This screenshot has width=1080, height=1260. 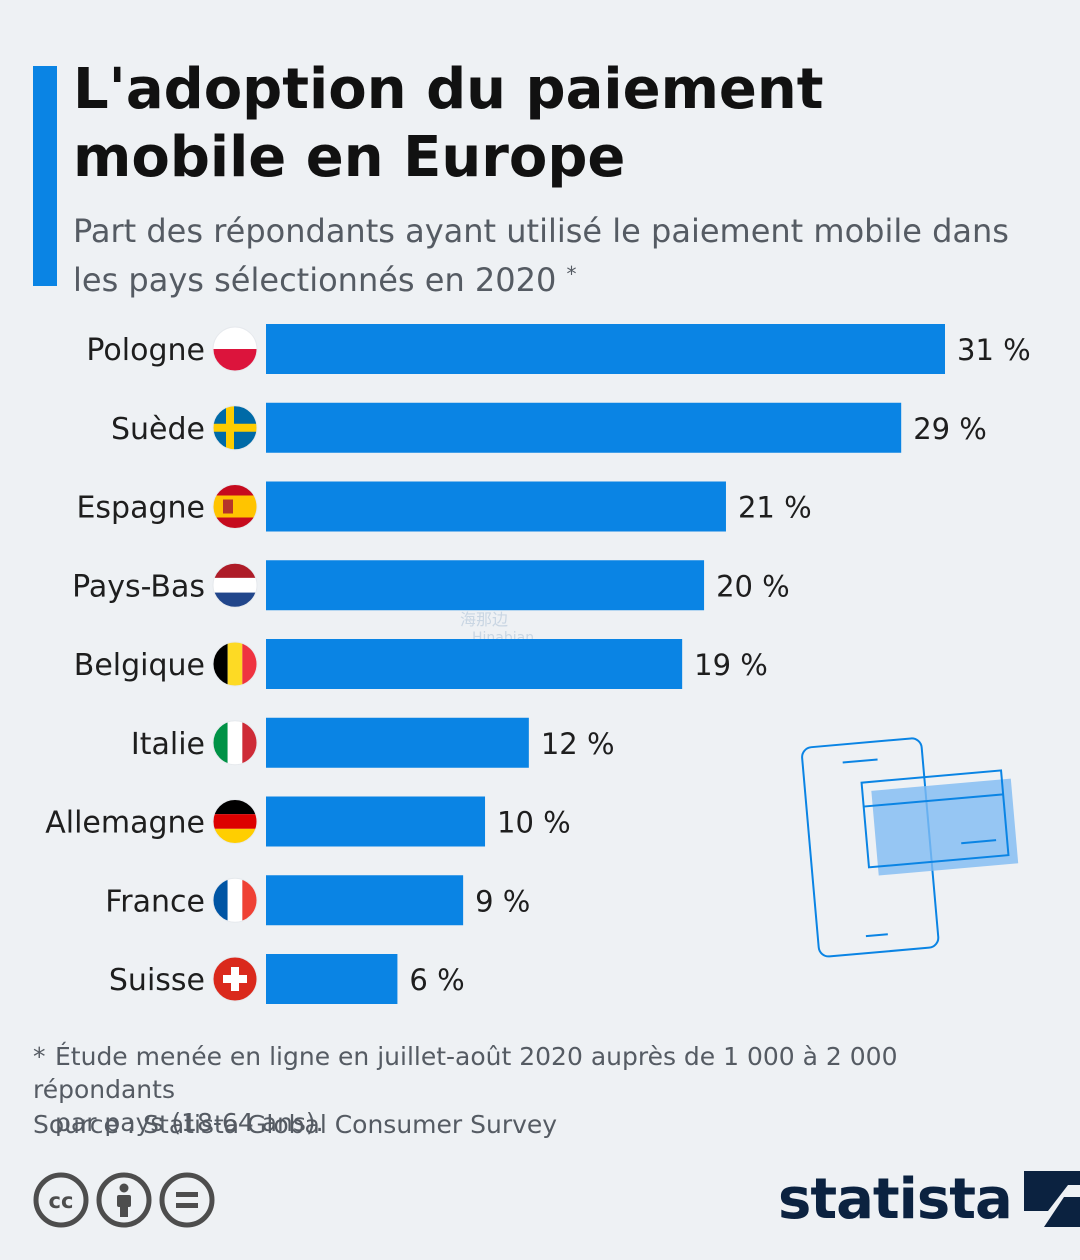 I want to click on value-label: 21 %, so click(x=775, y=508).